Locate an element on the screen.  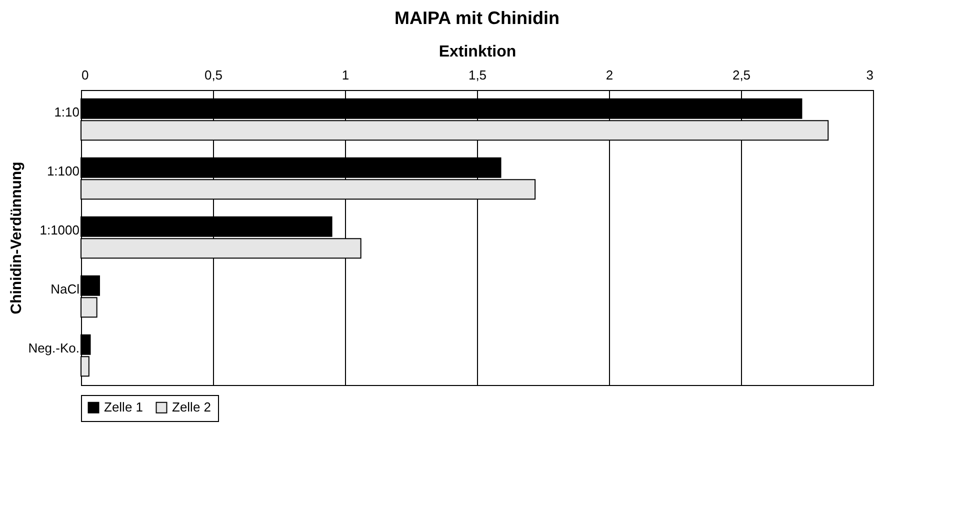
x-tick-label: 3 is located at coordinates (870, 75).